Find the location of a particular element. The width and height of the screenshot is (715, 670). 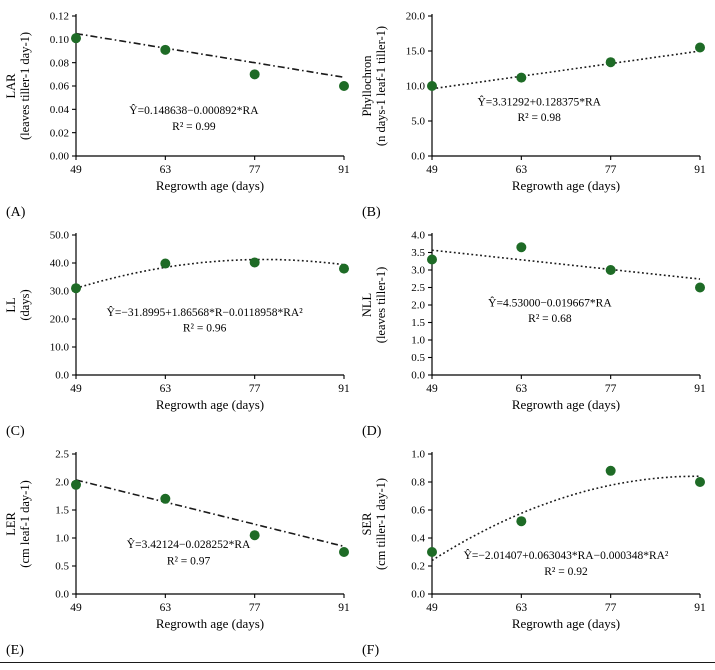

y-axis-label-line1: NLL is located at coordinates (367, 305).